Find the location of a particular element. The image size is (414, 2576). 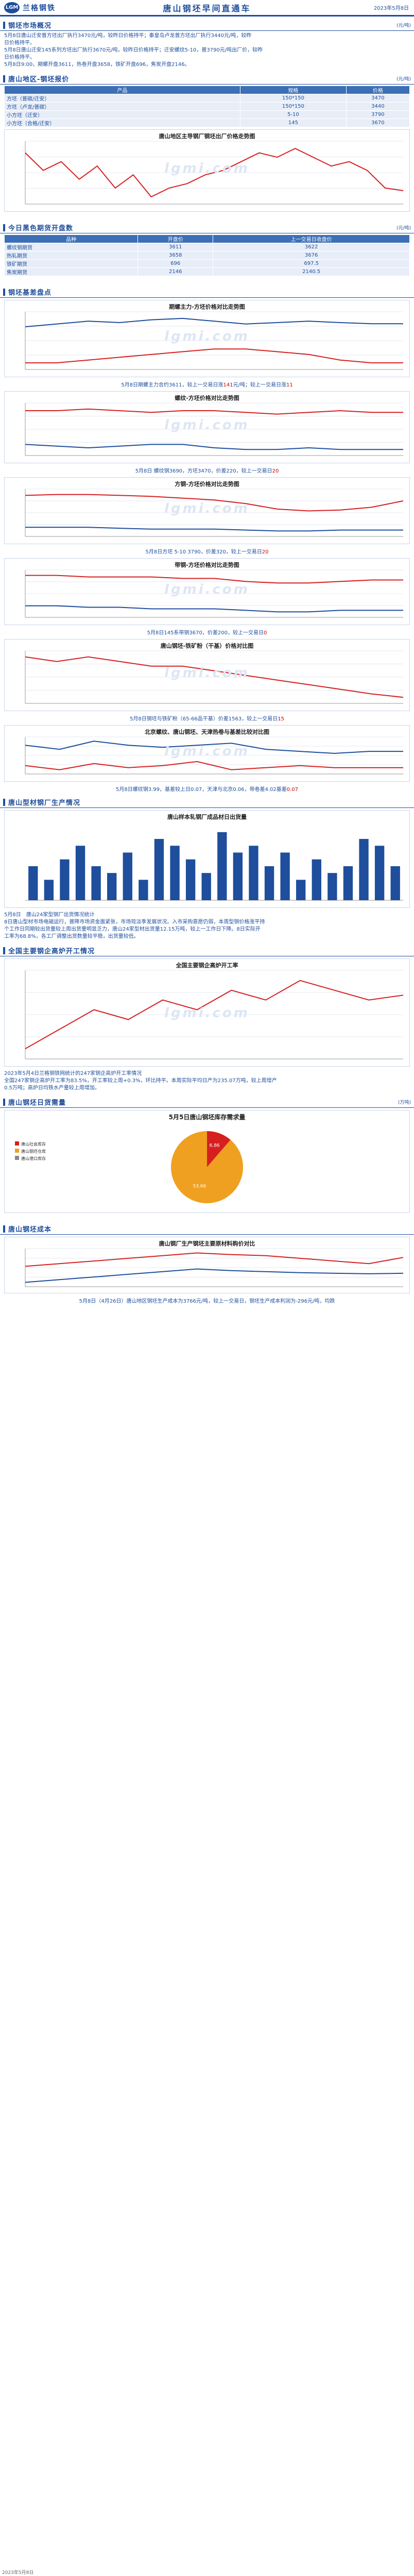

chart-title: 全国主要钢企高炉开工率 is located at coordinates (207, 965).